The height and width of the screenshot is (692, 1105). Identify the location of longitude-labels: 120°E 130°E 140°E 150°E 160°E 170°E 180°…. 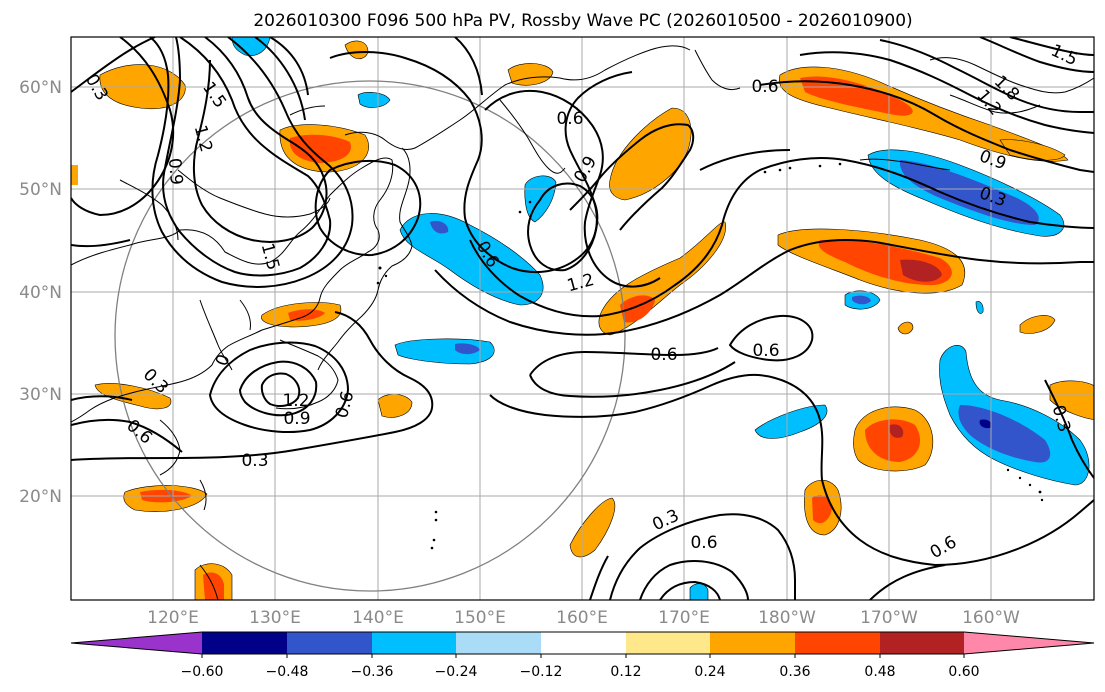
(583, 618).